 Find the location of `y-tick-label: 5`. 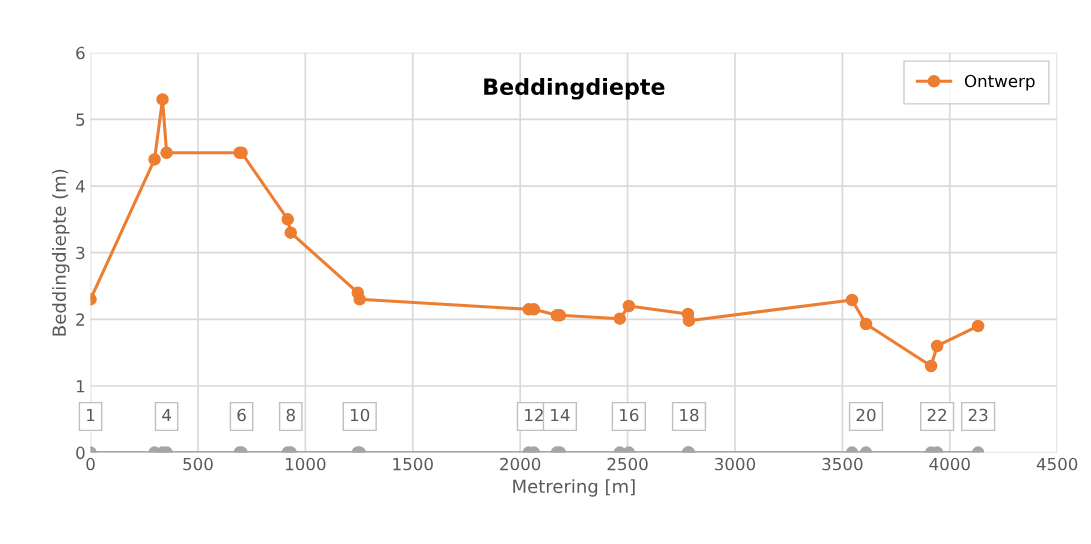

y-tick-label: 5 is located at coordinates (80, 119).